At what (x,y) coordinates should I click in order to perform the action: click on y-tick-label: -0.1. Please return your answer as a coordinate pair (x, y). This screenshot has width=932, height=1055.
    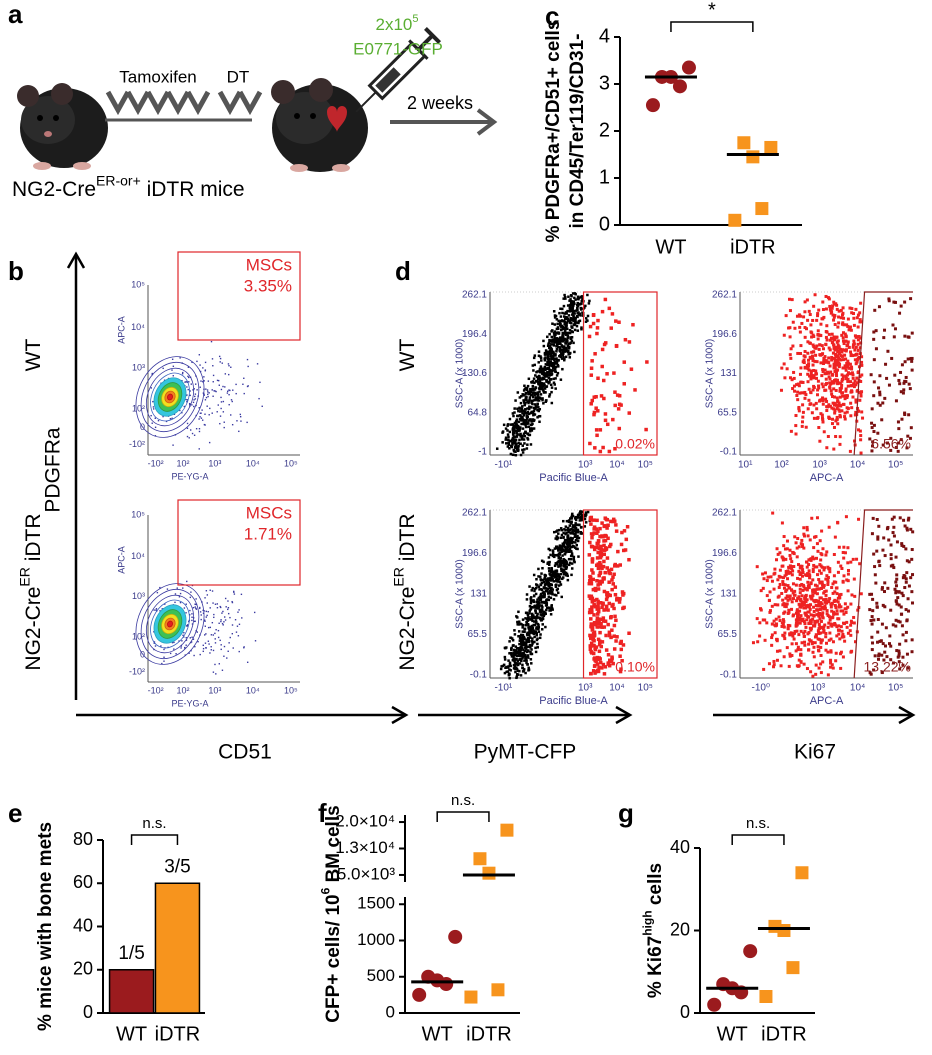
    Looking at the image, I should click on (729, 675).